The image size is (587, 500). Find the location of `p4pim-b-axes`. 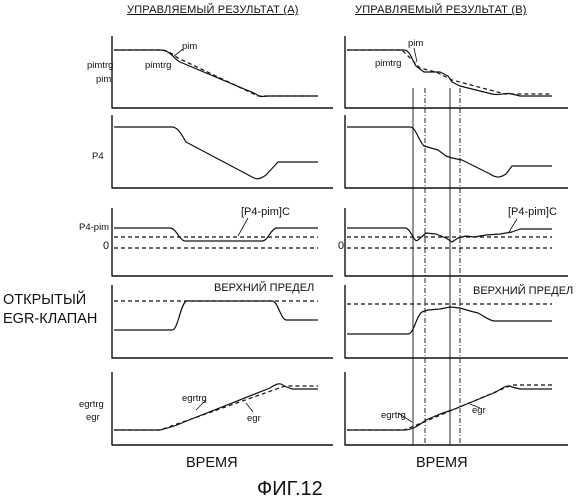

p4pim-b-axes is located at coordinates (456, 242).